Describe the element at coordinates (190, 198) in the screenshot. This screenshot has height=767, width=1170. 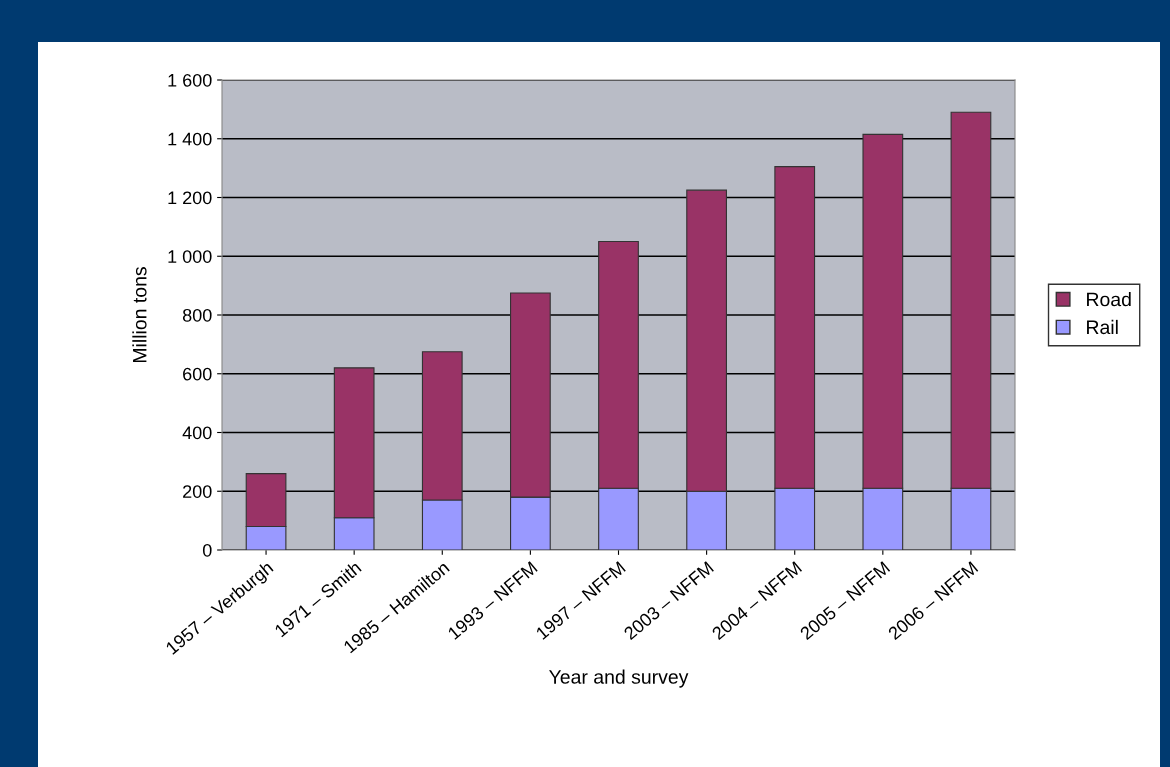
I see `y-tick-label: 1 200` at that location.